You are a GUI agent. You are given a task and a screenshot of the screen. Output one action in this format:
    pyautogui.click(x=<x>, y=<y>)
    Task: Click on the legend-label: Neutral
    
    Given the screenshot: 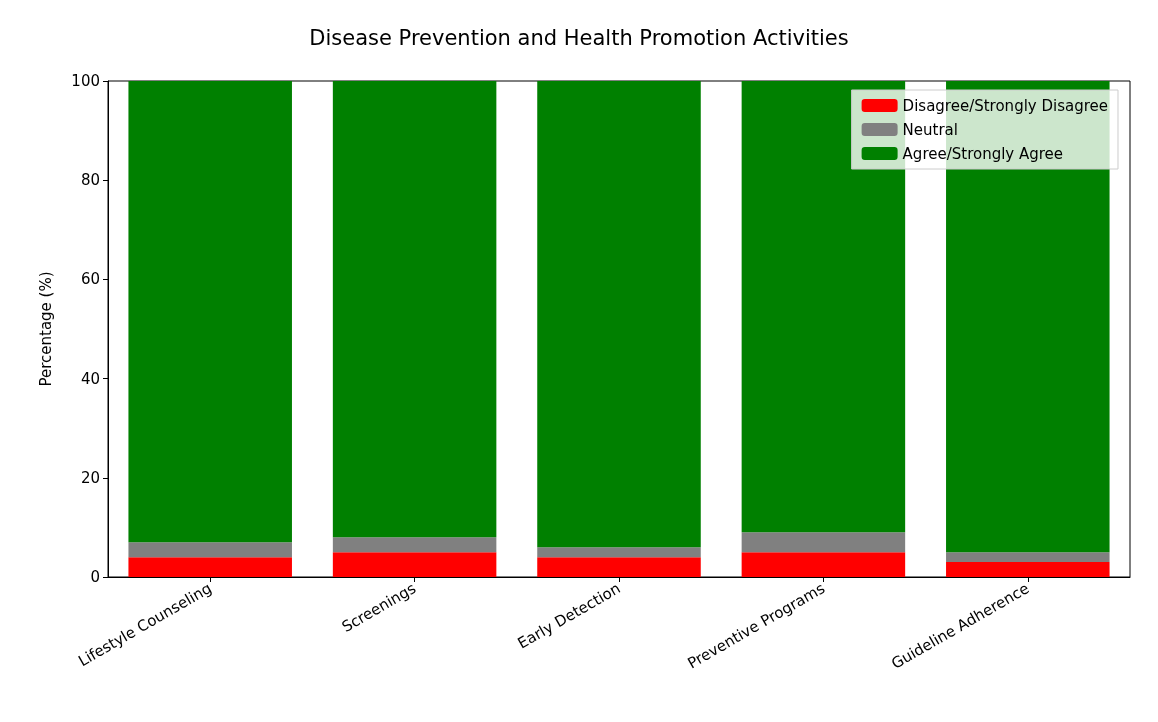 What is the action you would take?
    pyautogui.click(x=930, y=129)
    